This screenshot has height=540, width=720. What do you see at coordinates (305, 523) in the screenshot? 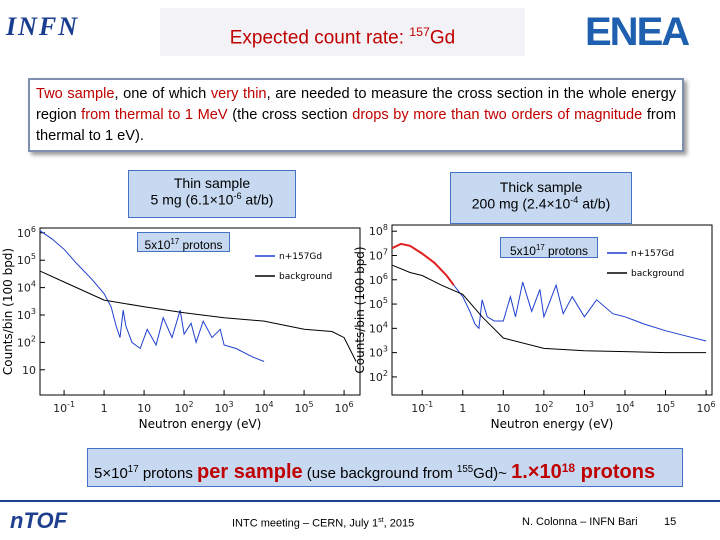
I see `text: INTC meeting – CERN, July 1` at bounding box center [305, 523].